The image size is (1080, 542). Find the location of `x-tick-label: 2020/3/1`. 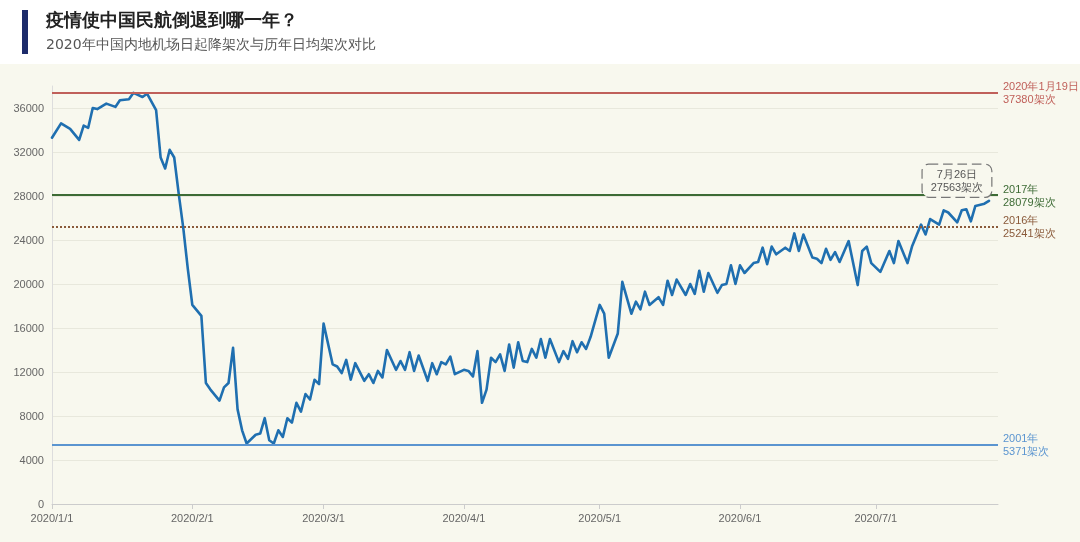

x-tick-label: 2020/3/1 is located at coordinates (323, 517).